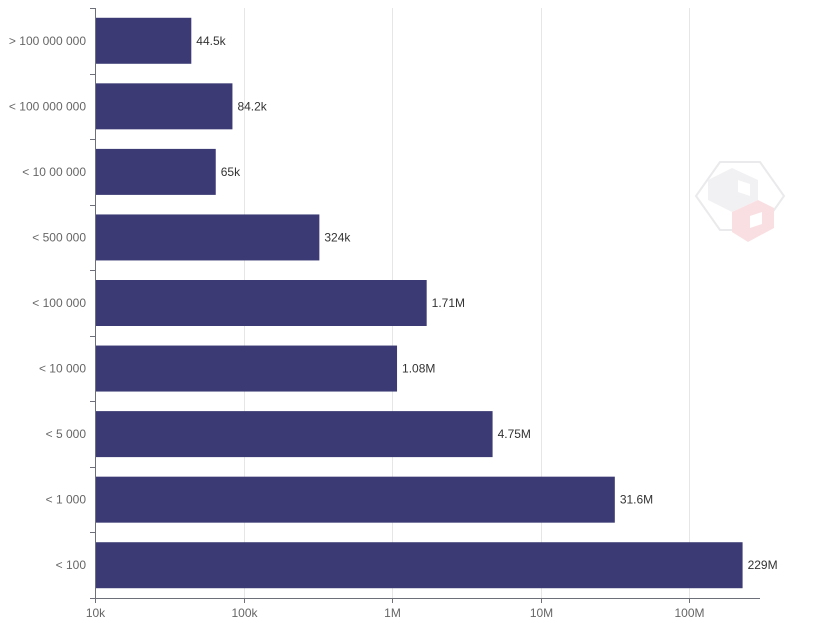  What do you see at coordinates (252, 106) in the screenshot?
I see `bar-value-label: 84.2k` at bounding box center [252, 106].